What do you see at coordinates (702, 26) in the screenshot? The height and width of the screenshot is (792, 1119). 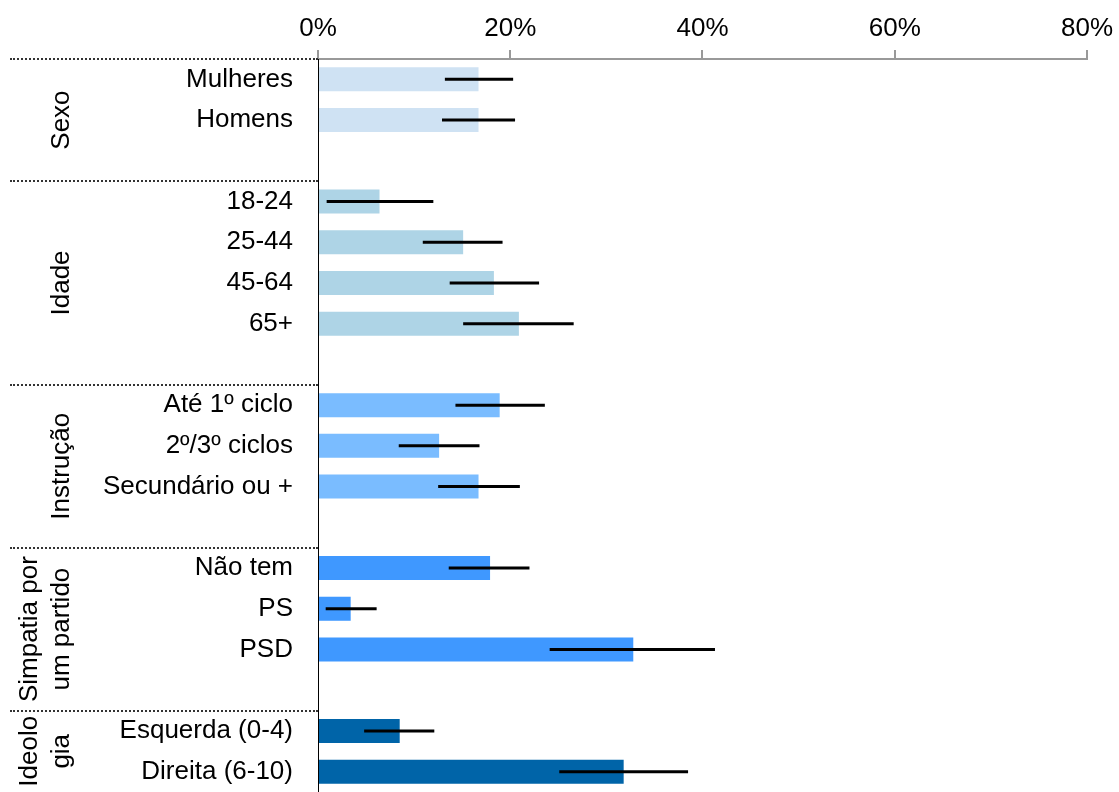 I see `x-tick-label: 40%` at bounding box center [702, 26].